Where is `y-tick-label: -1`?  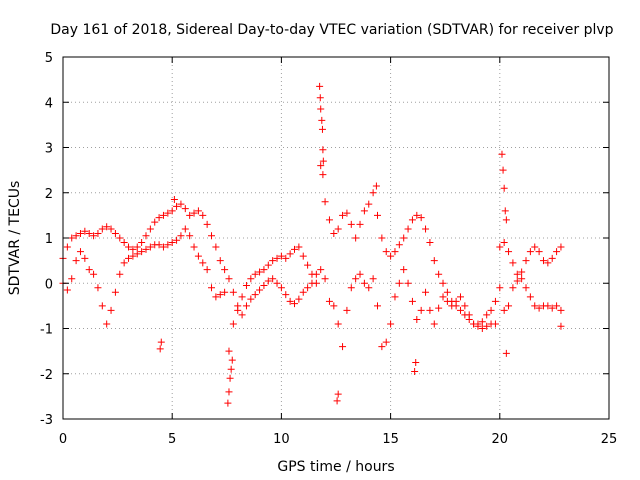 y-tick-label: -1 is located at coordinates (46, 330).